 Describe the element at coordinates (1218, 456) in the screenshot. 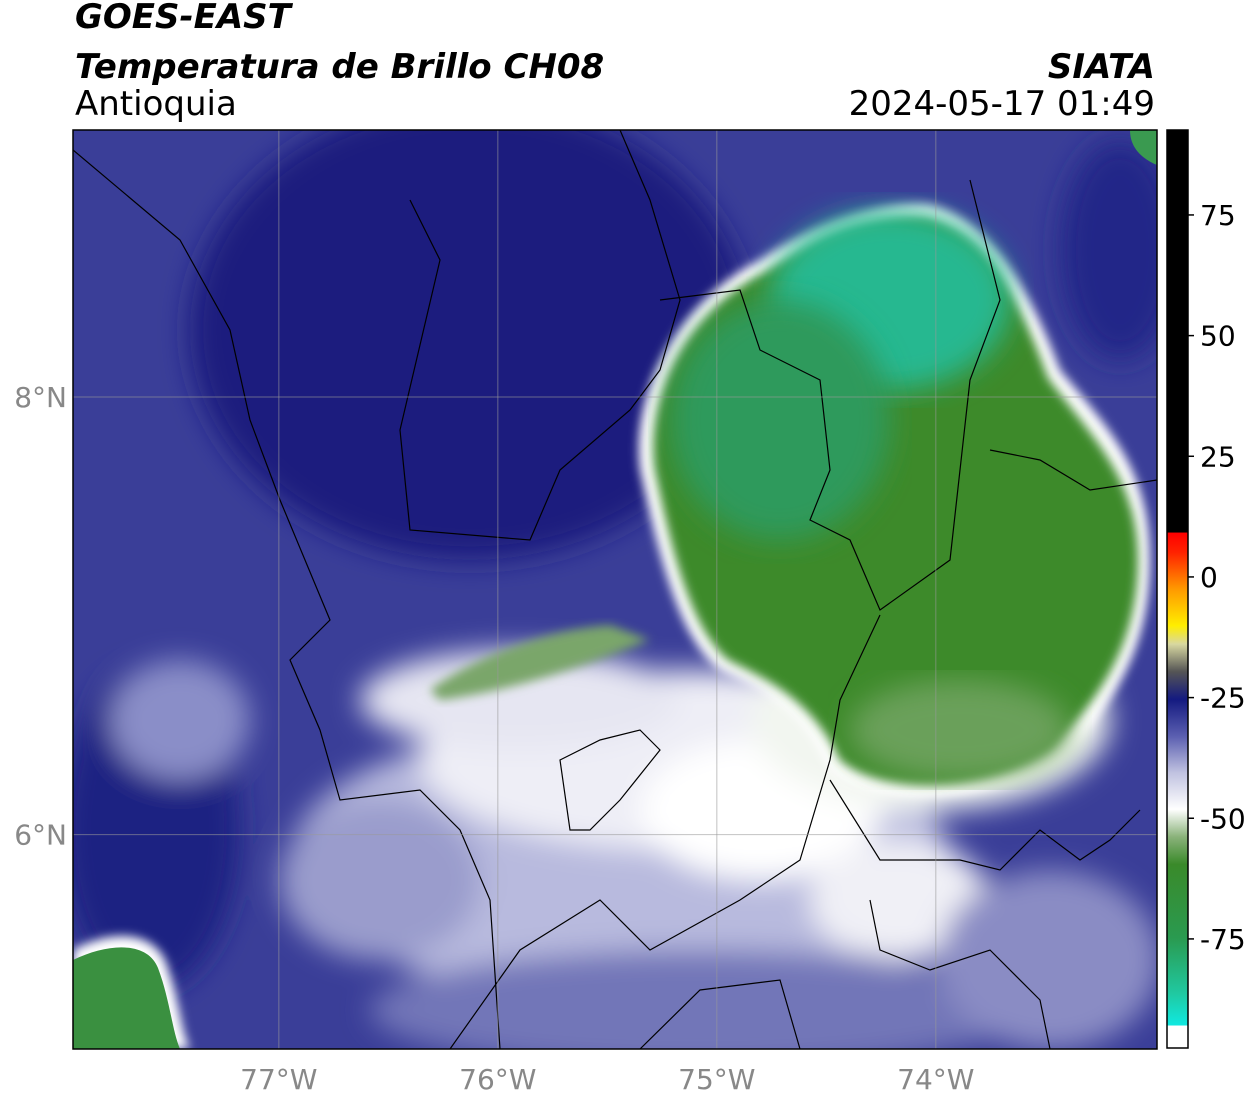

I see `colorbar-tick-label: 25` at that location.